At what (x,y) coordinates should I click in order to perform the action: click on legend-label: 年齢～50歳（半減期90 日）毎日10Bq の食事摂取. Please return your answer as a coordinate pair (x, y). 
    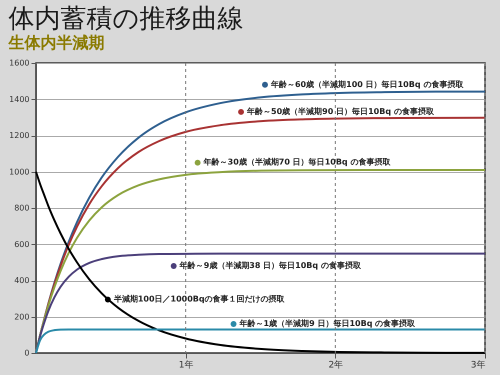
    Looking at the image, I should click on (340, 111).